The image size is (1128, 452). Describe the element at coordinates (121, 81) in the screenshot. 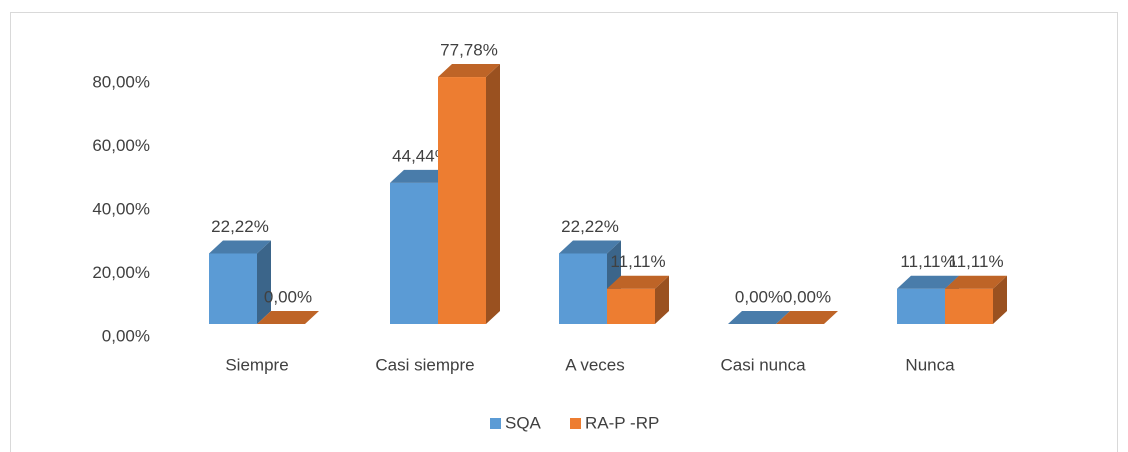

I see `y-tick-label: 80,00%` at that location.